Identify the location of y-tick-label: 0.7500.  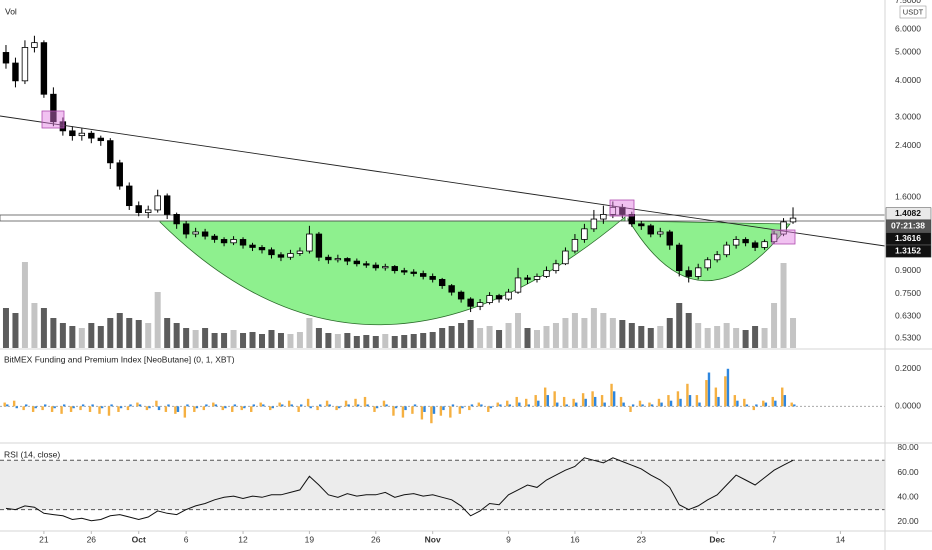
(908, 293).